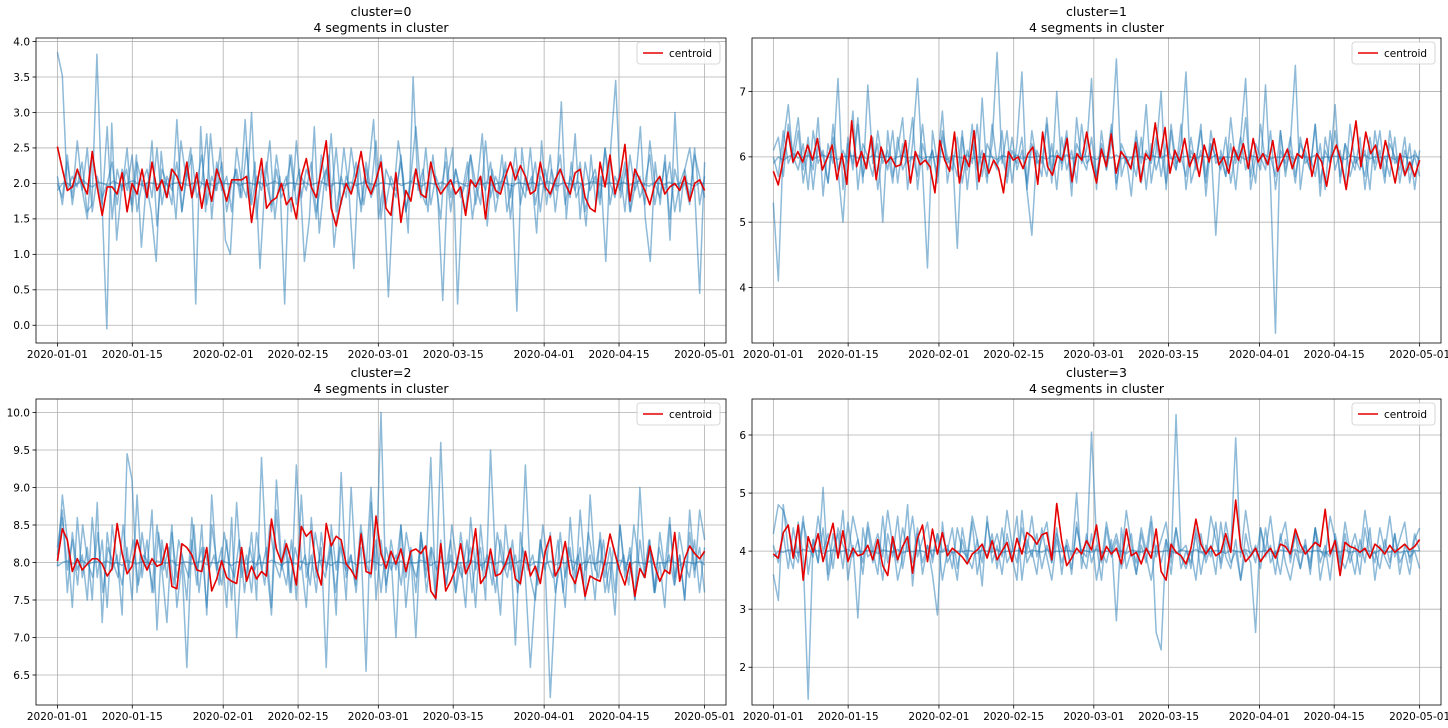 Image resolution: width=1448 pixels, height=728 pixels. What do you see at coordinates (21, 601) in the screenshot?
I see `y-tick-label: 7.5` at bounding box center [21, 601].